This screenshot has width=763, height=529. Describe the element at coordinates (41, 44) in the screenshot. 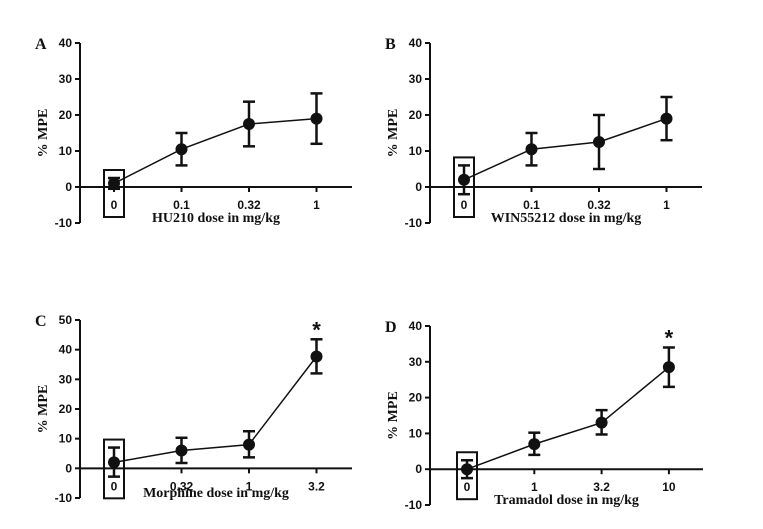

I see `panel-label: A` at that location.